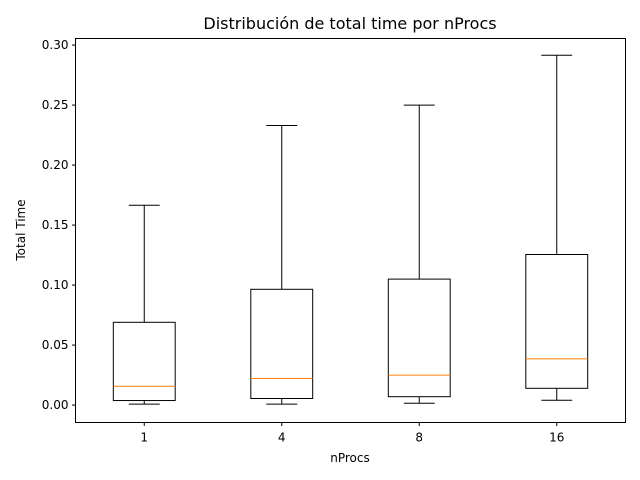 The height and width of the screenshot is (480, 640). I want to click on y-tick-label: 0.15, so click(55, 225).